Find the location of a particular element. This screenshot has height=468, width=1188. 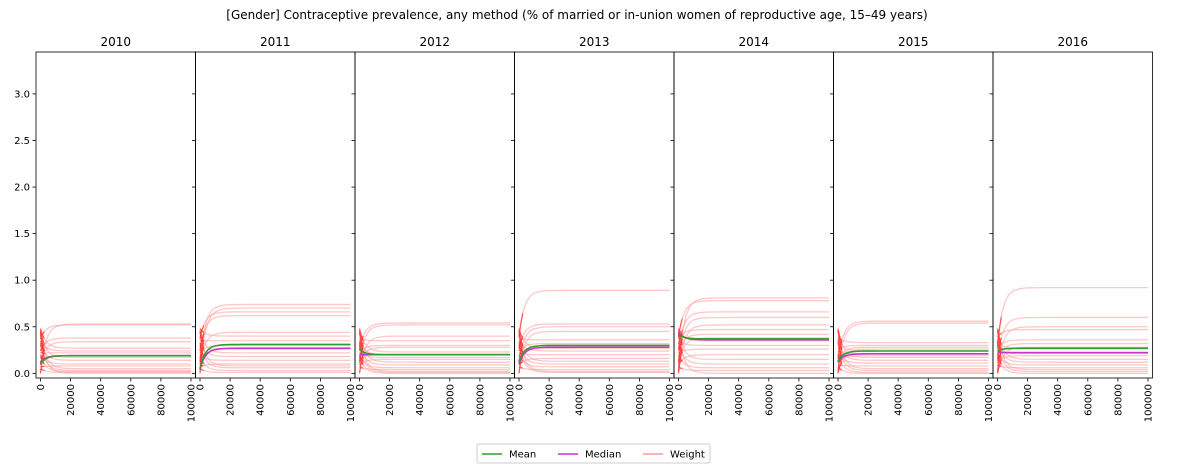

y-tick-label: 1.0 is located at coordinates (22, 281).